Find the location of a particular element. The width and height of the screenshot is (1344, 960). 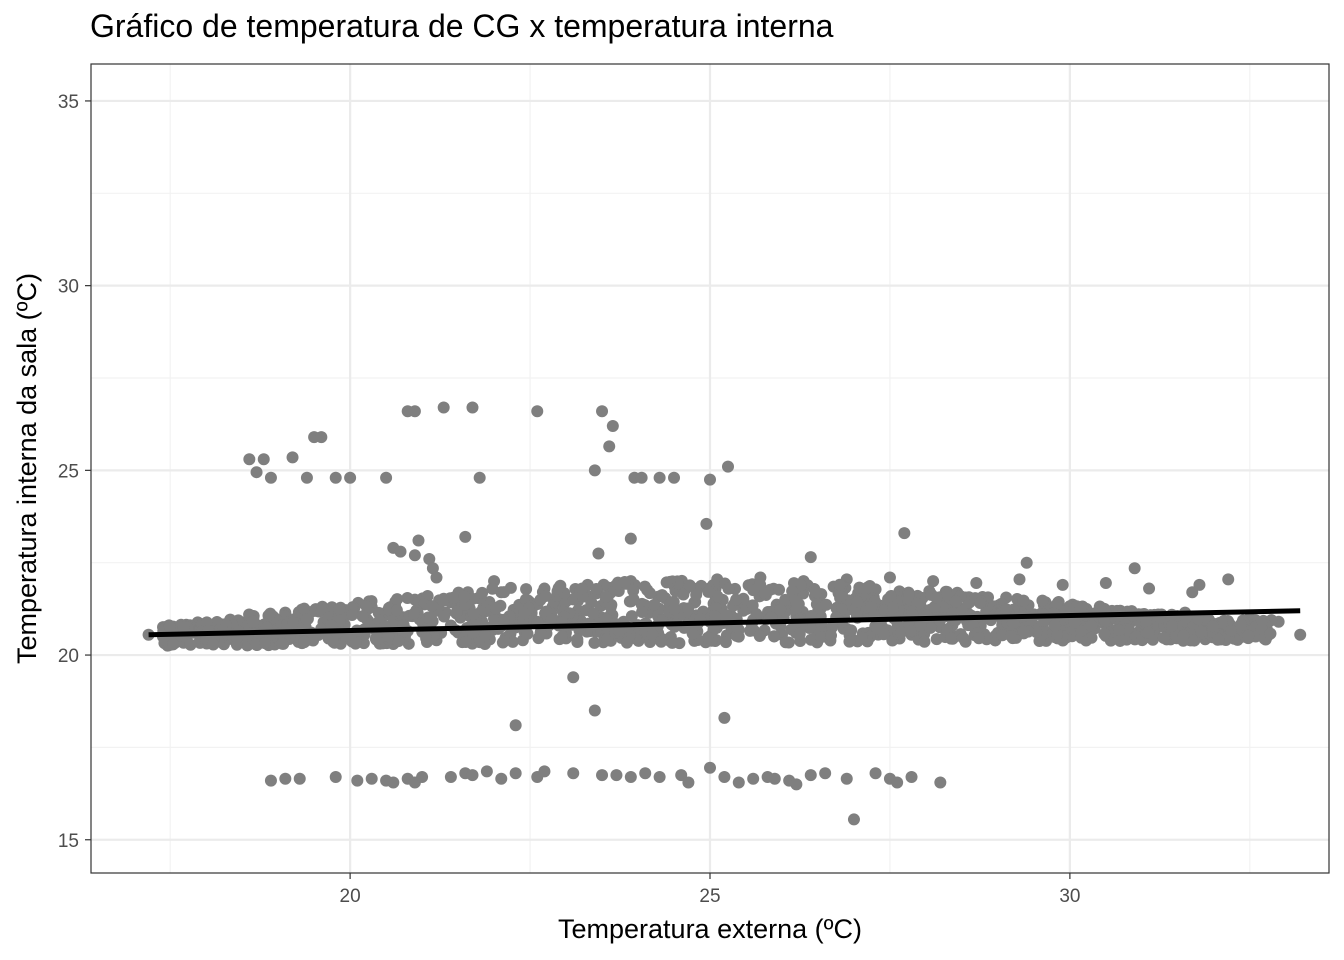

x-tick-label: 25 is located at coordinates (709, 896).